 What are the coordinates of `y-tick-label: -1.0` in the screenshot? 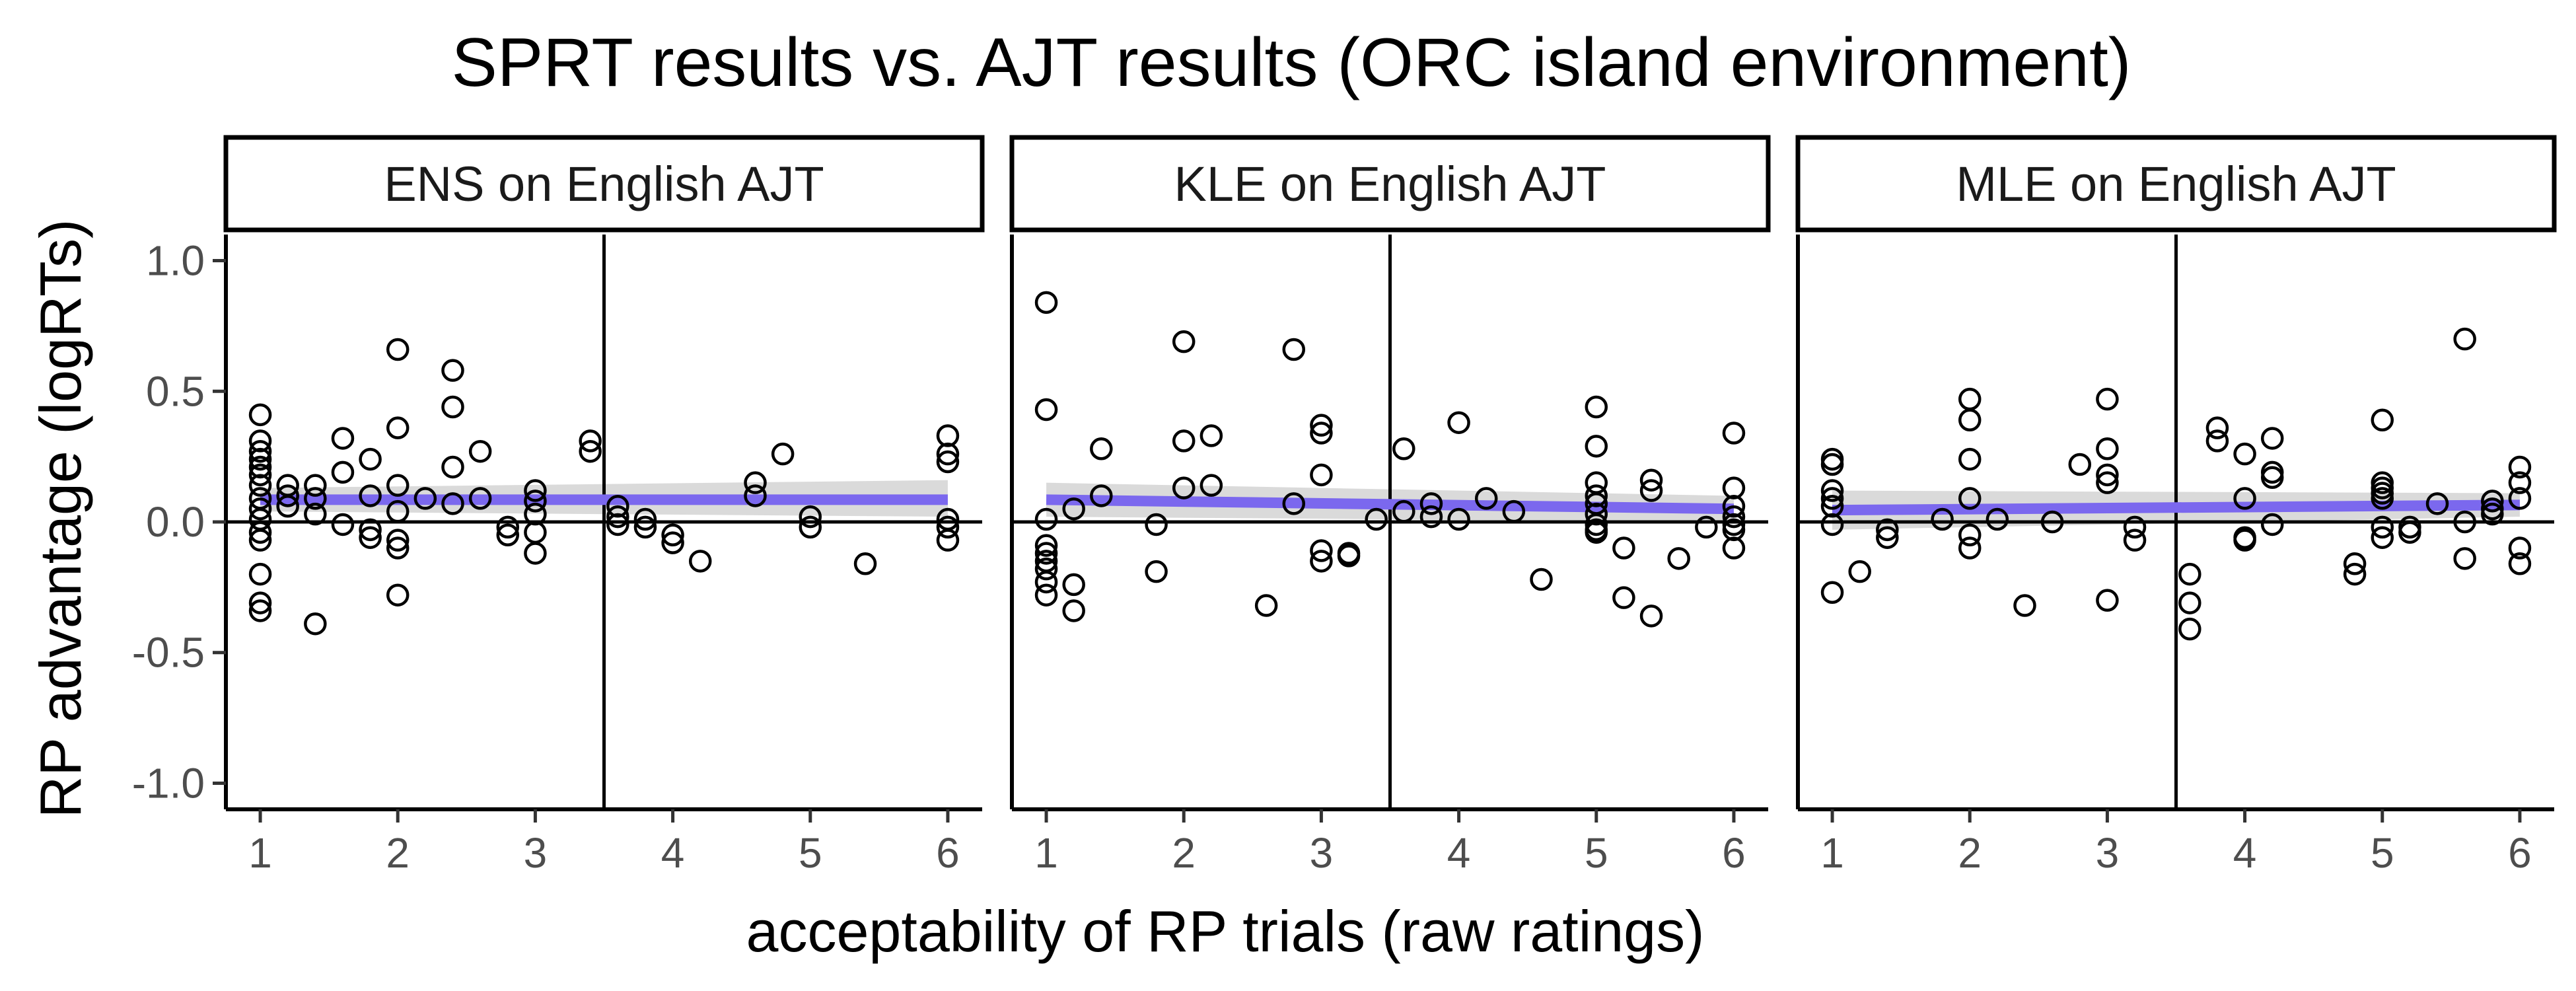 It's located at (168, 783).